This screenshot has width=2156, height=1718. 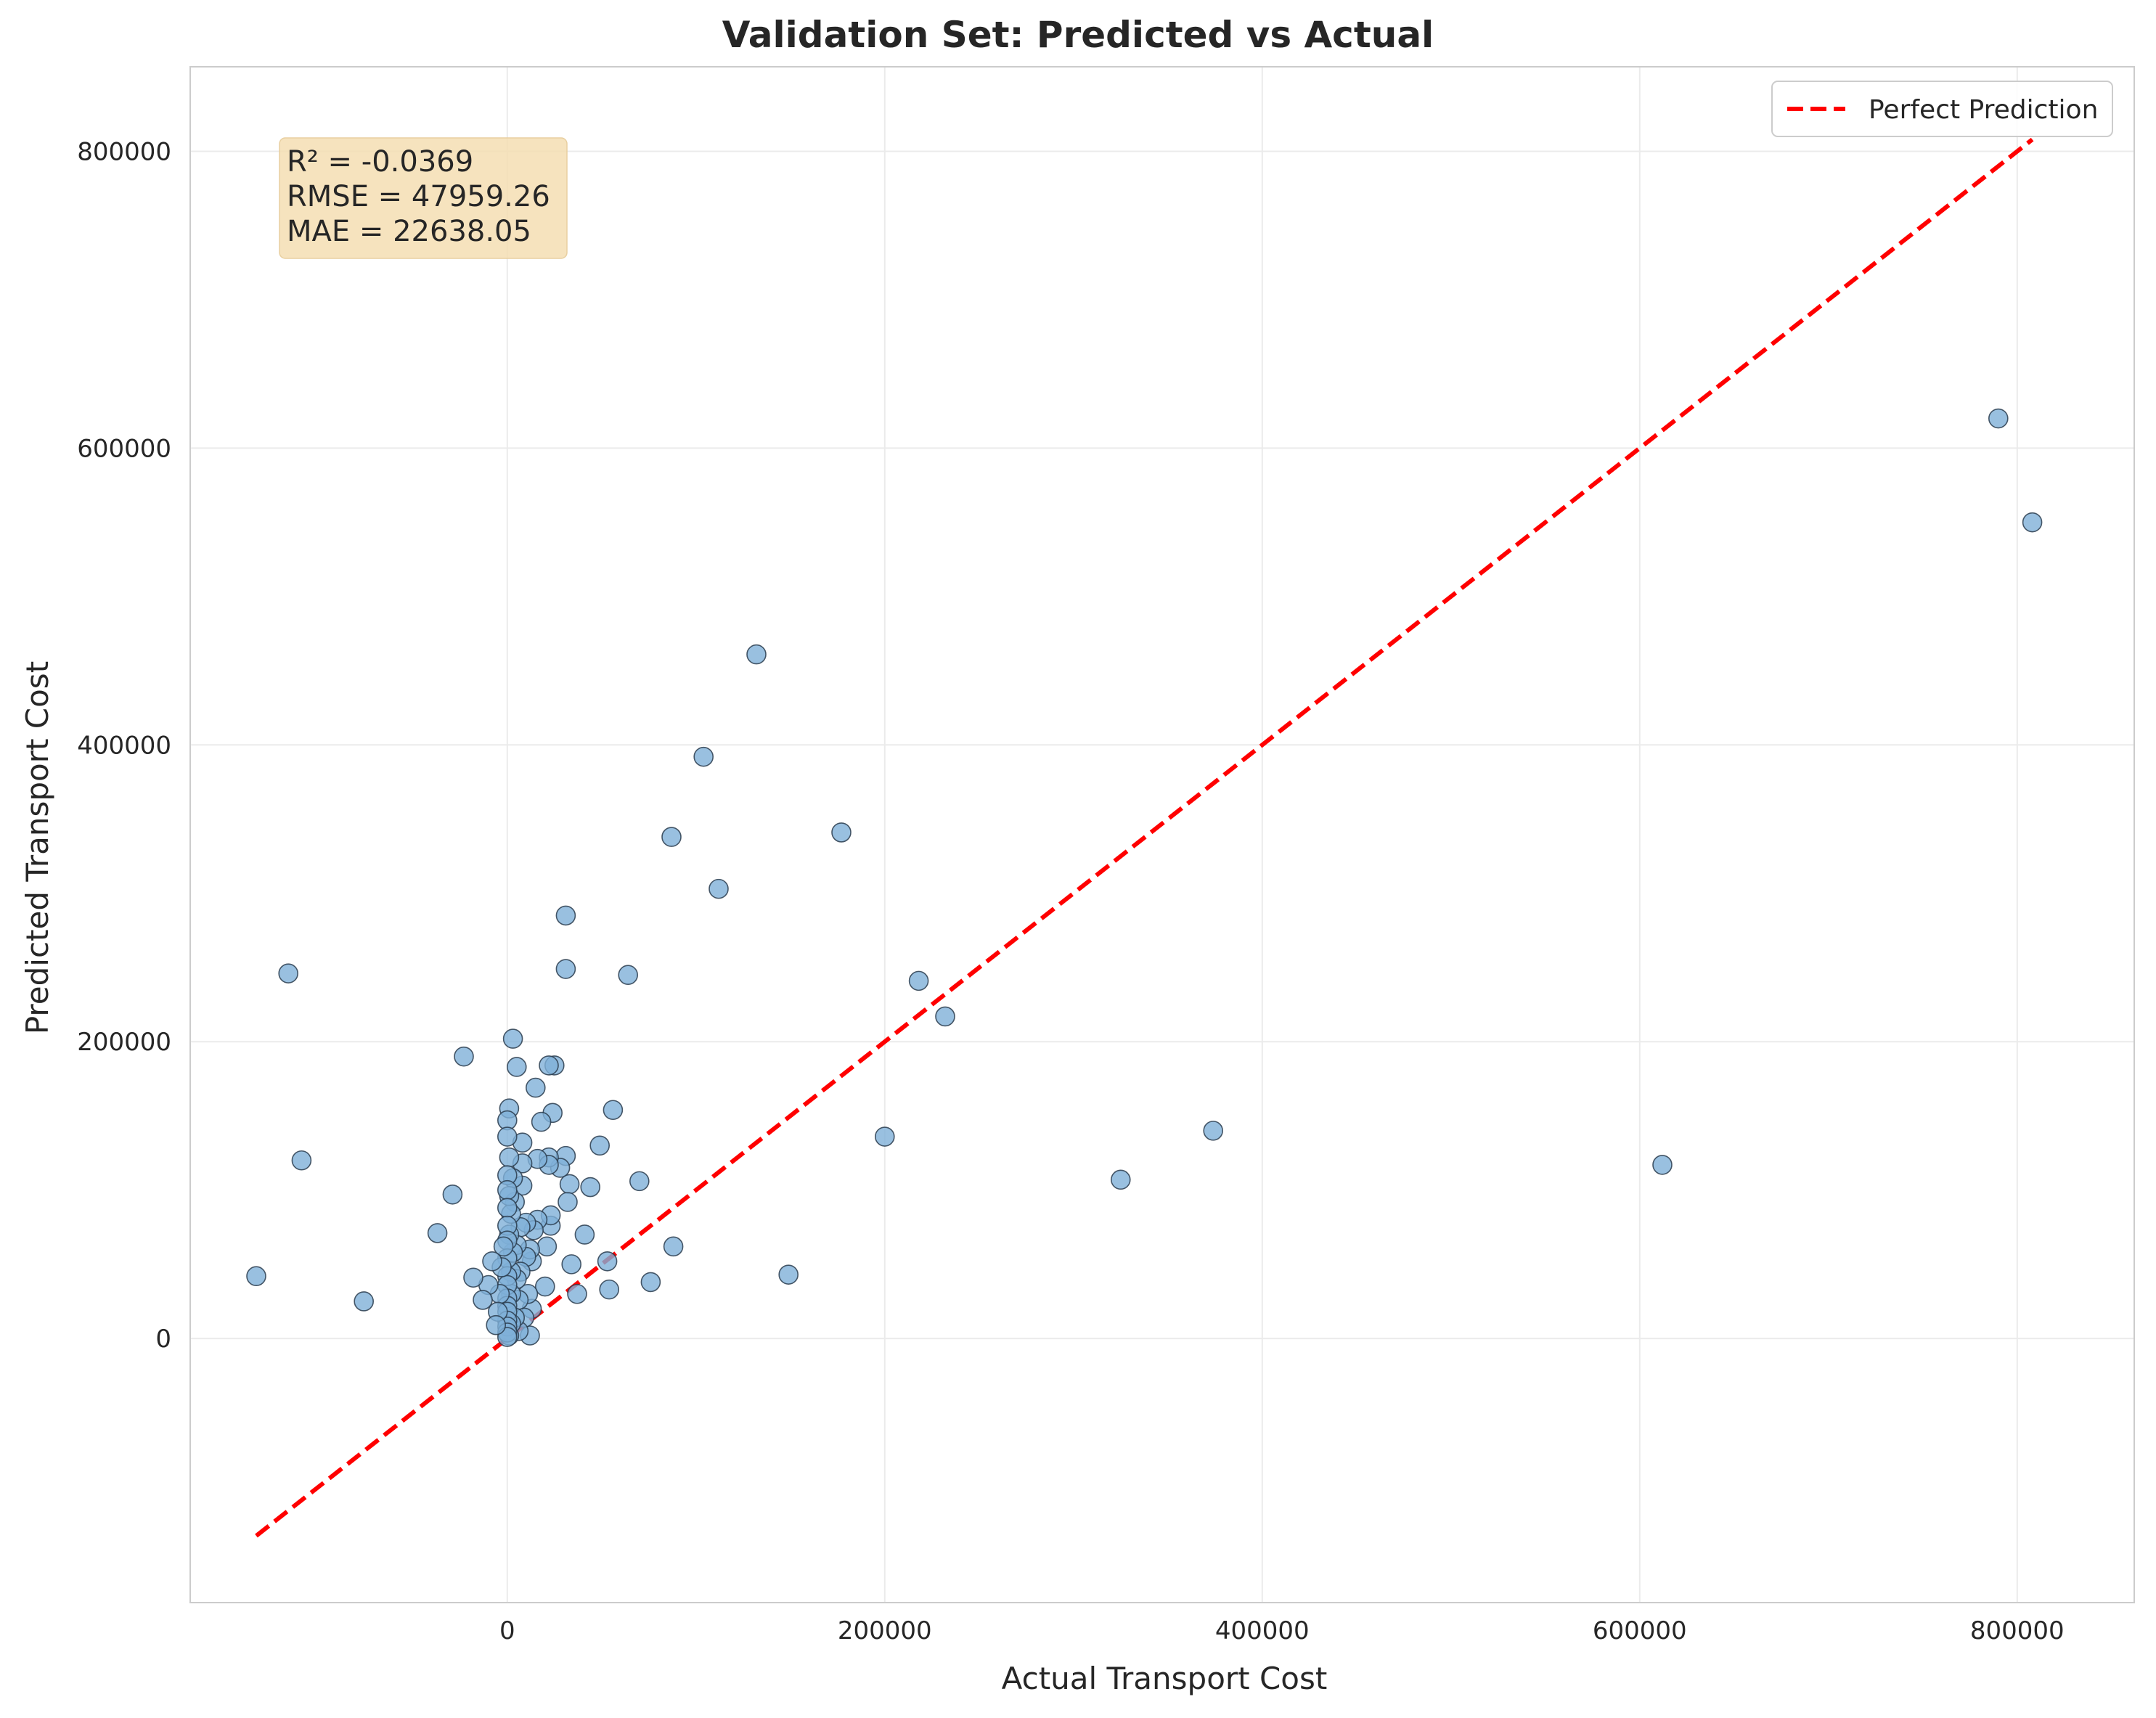 I want to click on stats-rmse: RMSE = 47959.26, so click(x=419, y=196).